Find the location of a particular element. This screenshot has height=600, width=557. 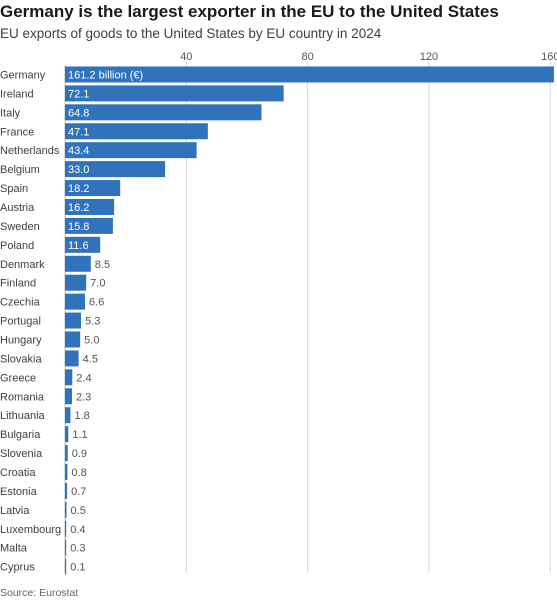

value-label: 5.3 is located at coordinates (92, 322).